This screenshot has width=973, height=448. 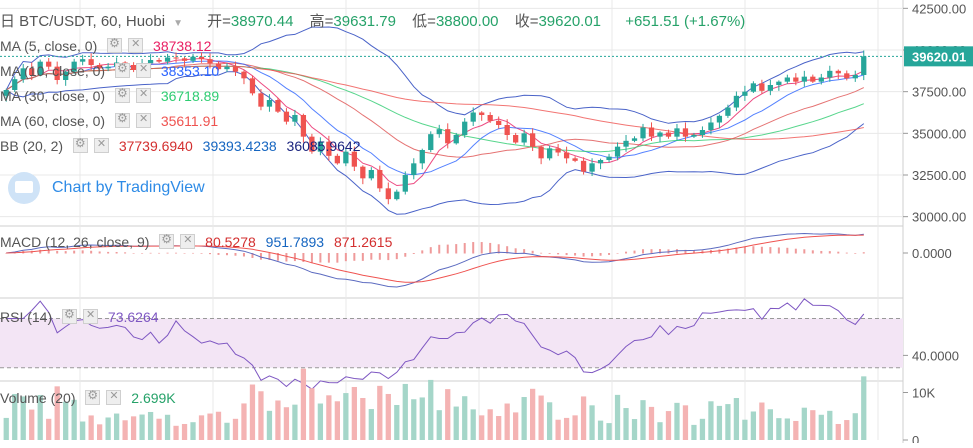 I want to click on chevron-down-icon: ▼, so click(x=178, y=23).